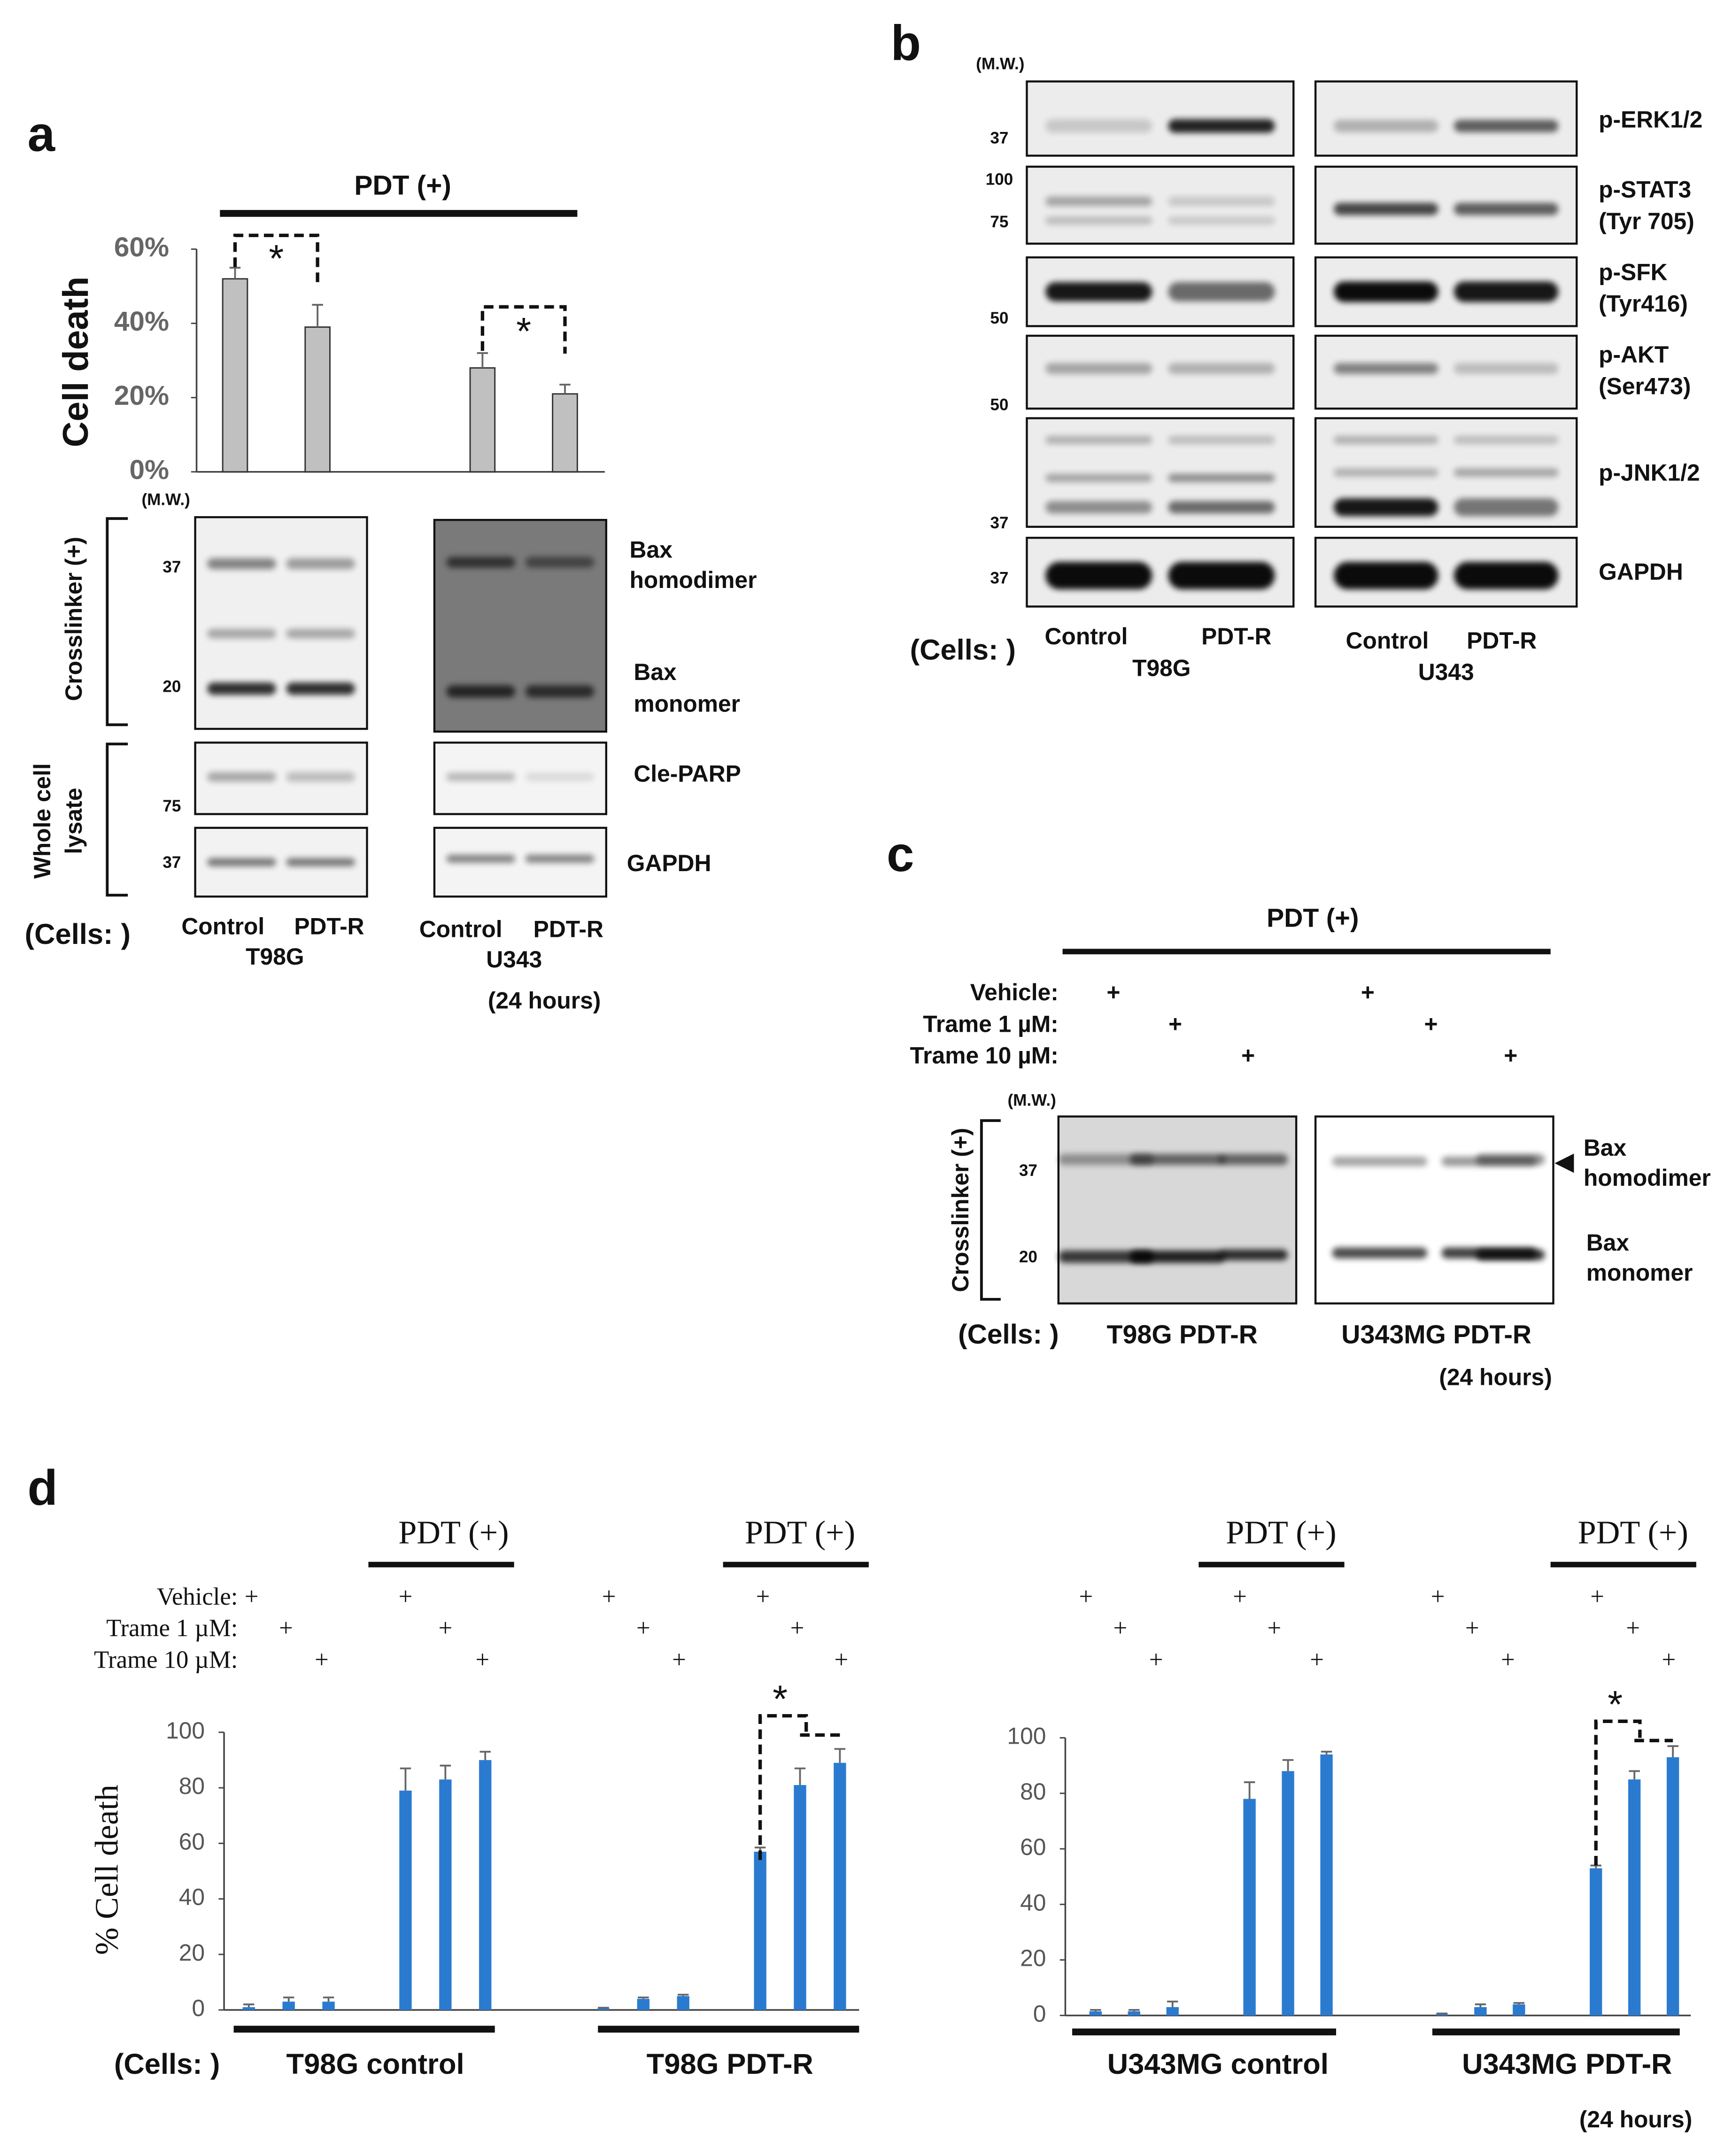  I want to click on label: Whole cell, so click(42, 821).